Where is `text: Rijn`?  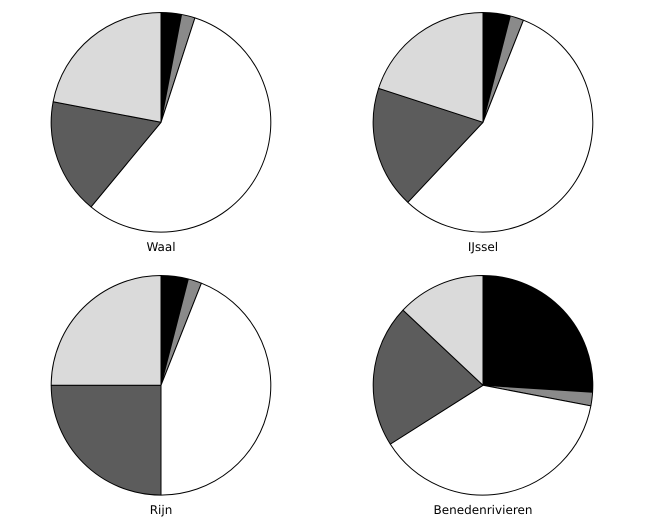
text: Rijn is located at coordinates (161, 509).